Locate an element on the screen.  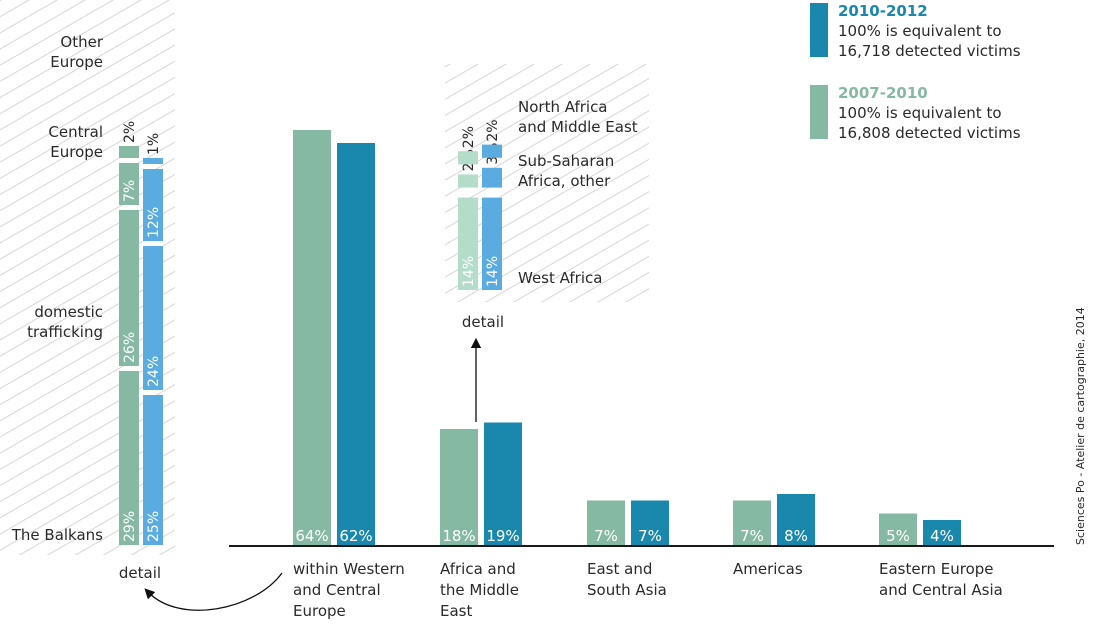
legend-line1-1: 100% is equivalent to is located at coordinates (920, 113).